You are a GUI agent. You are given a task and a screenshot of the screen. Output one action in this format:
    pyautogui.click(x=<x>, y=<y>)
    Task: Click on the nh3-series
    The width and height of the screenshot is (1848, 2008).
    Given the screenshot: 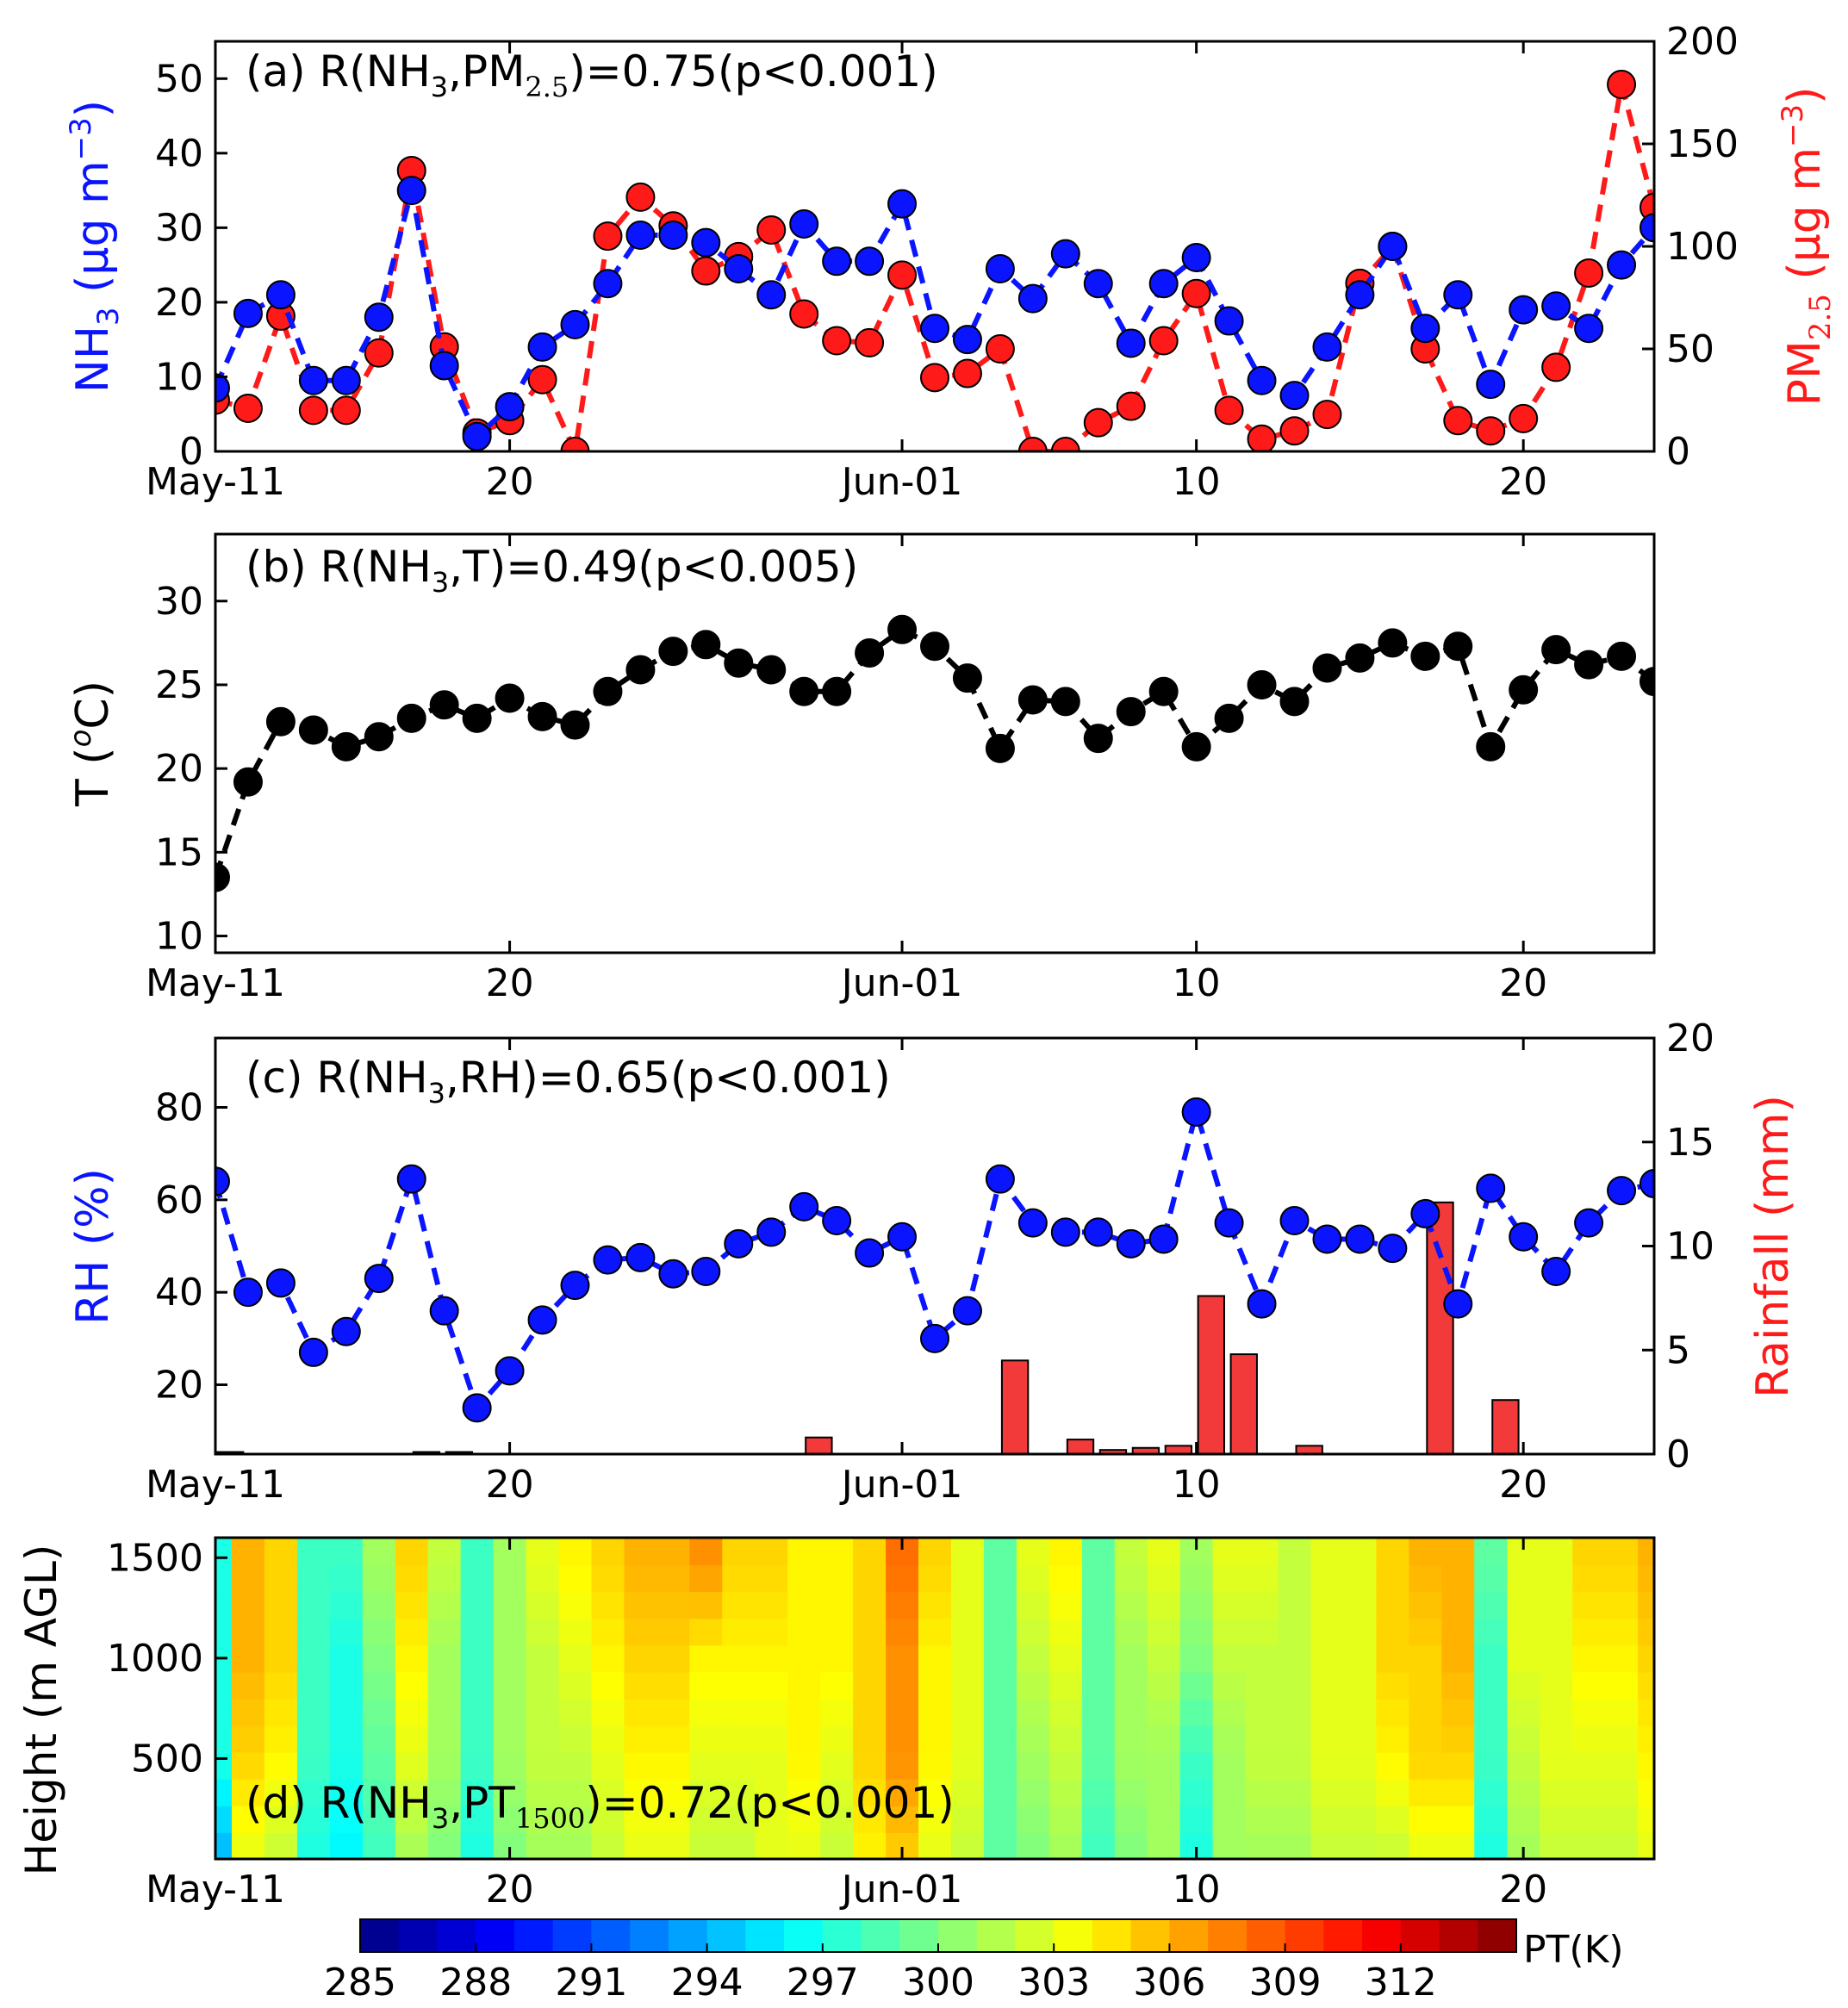 What is the action you would take?
    pyautogui.click(x=934, y=313)
    